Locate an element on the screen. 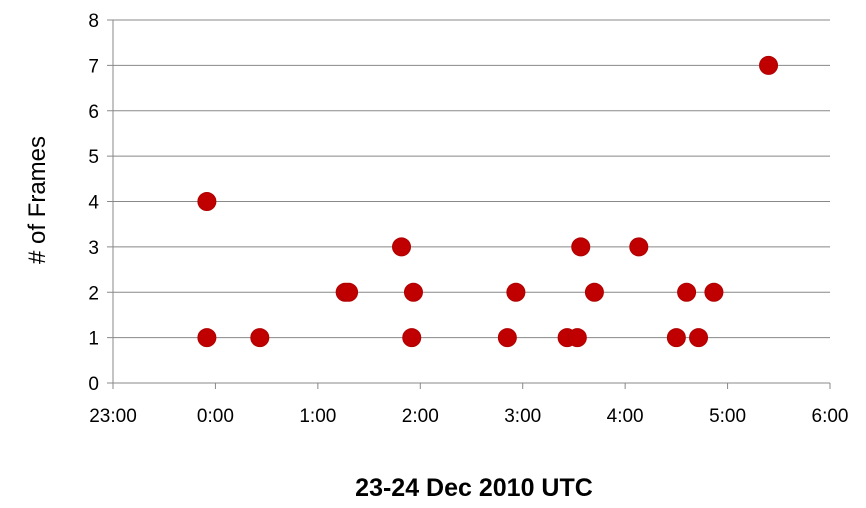 This screenshot has width=866, height=508. x-tick-labels: 23:00 0:00 1:00 2:00 3:00 4:00 5:00 6:00 is located at coordinates (468, 416).